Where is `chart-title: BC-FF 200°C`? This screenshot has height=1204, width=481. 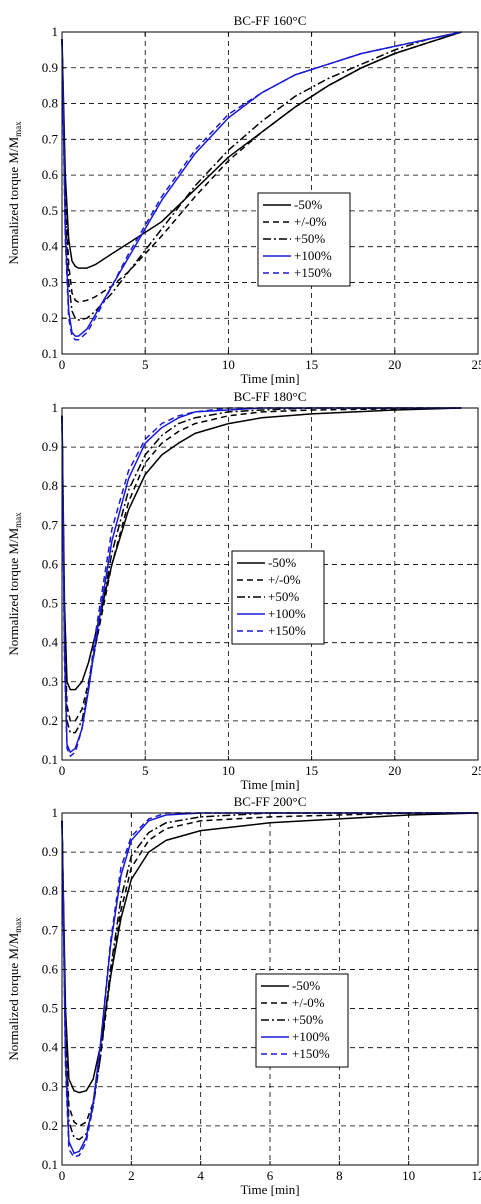
chart-title: BC-FF 200°C is located at coordinates (270, 801).